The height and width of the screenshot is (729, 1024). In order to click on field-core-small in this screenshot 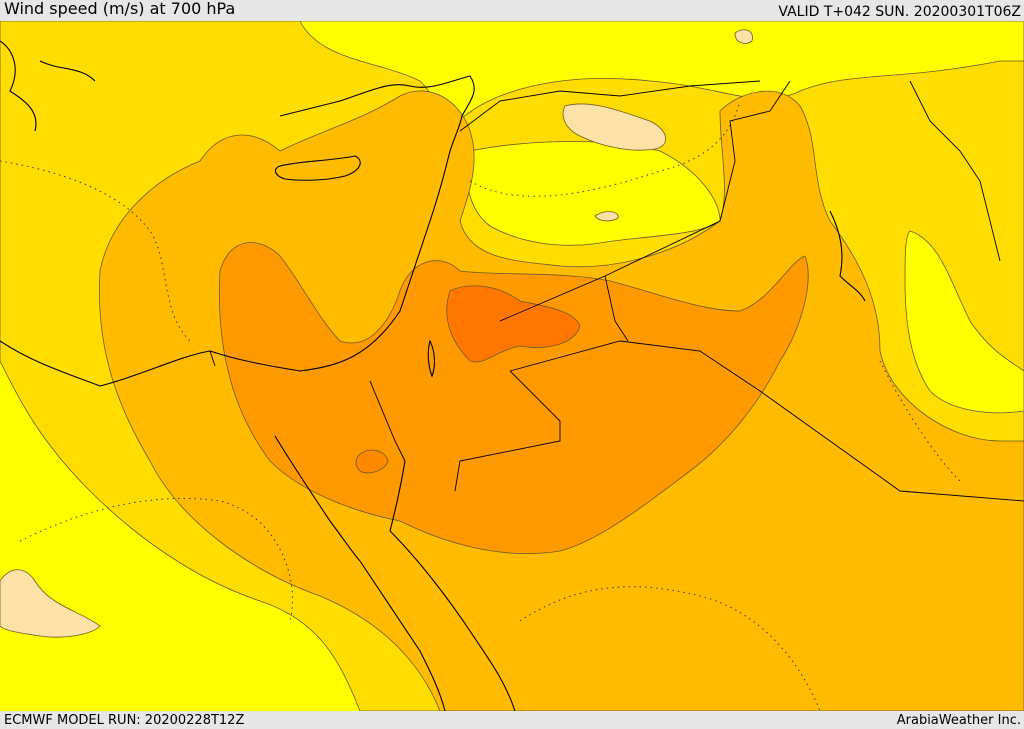, I will do `click(372, 461)`.